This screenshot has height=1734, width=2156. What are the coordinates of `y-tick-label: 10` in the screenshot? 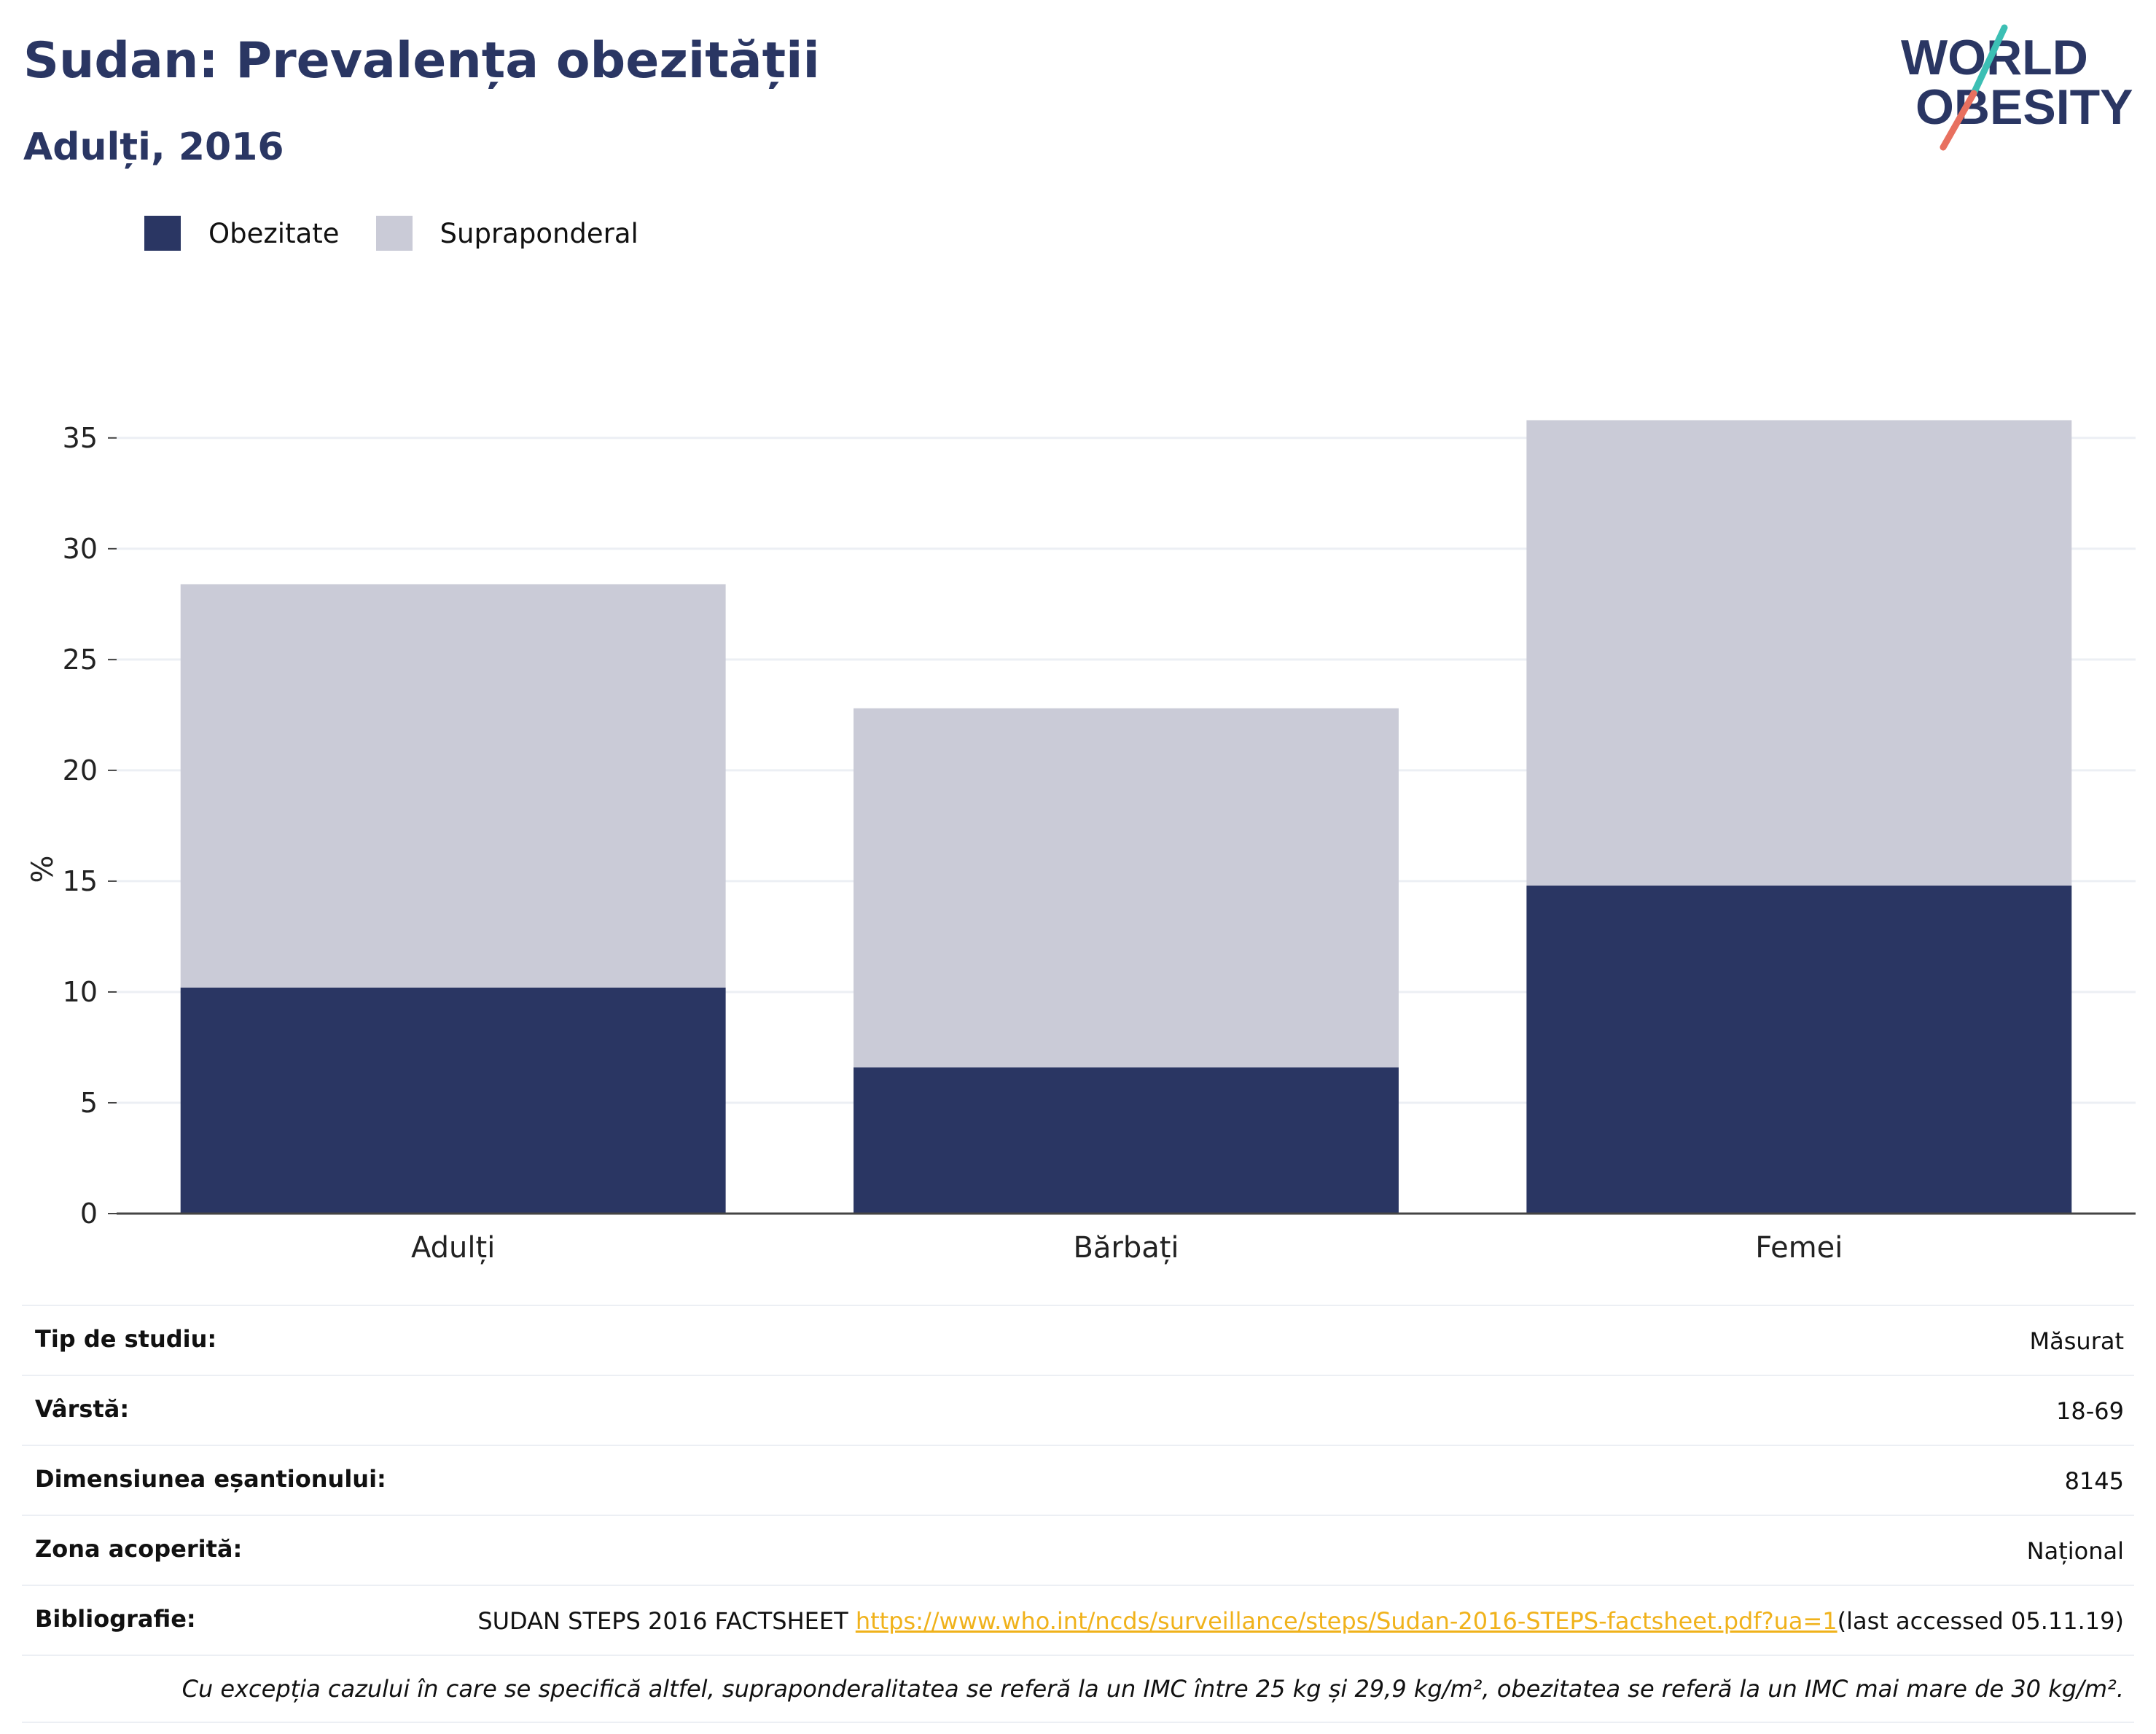 It's located at (80, 992).